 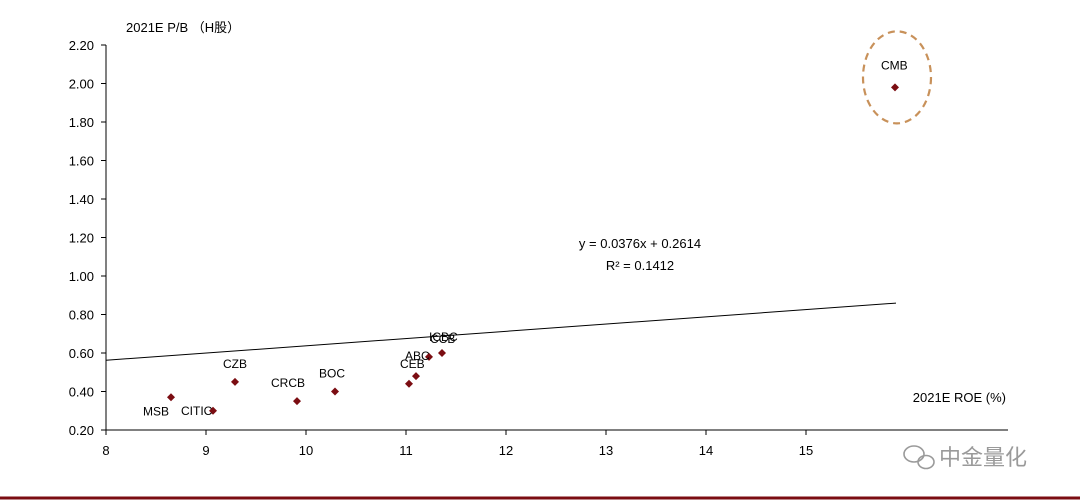 I want to click on point-label-msb: MSB, so click(x=156, y=411).